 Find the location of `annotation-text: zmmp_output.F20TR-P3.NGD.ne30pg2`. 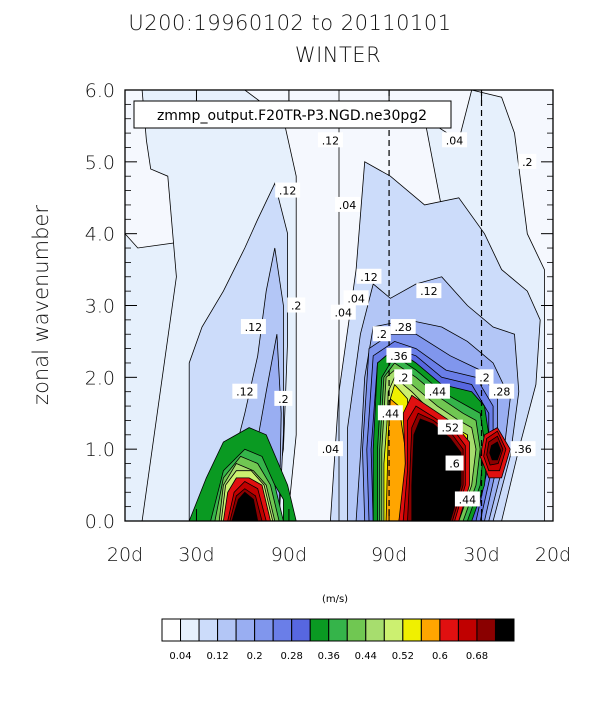

annotation-text: zmmp_output.F20TR-P3.NGD.ne30pg2 is located at coordinates (292, 116).